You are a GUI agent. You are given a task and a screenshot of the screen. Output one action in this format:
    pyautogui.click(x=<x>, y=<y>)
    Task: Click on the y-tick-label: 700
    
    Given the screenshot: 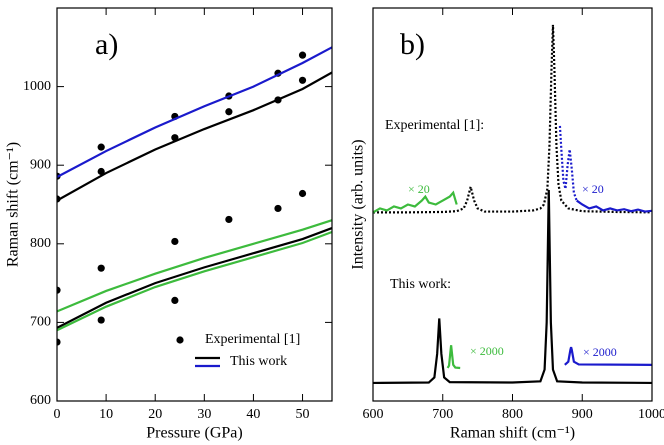 What is the action you would take?
    pyautogui.click(x=40, y=322)
    